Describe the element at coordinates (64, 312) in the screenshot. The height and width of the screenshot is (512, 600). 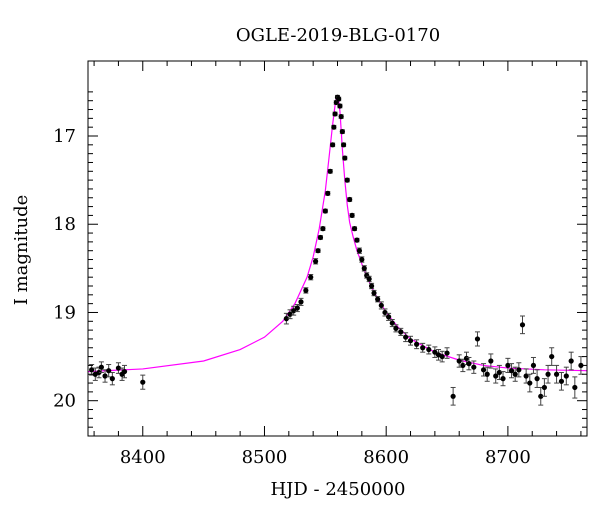
I see `y-tick-label: 19` at that location.